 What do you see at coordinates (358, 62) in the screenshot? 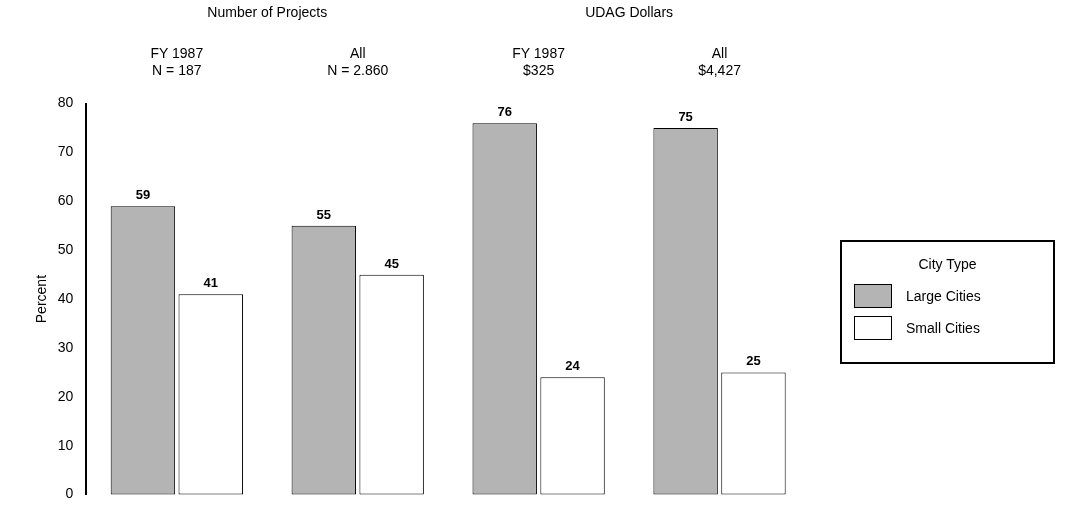
I see `x-tick-label: All N = 2.860` at bounding box center [358, 62].